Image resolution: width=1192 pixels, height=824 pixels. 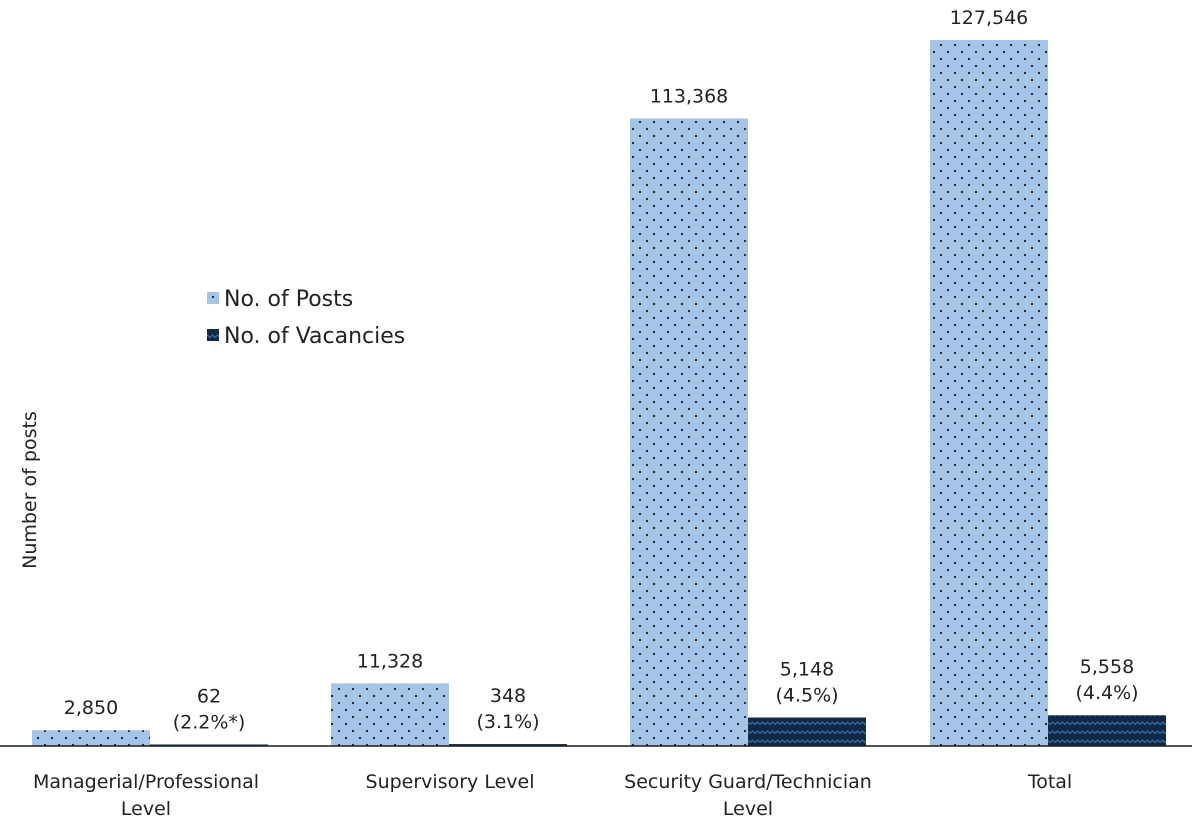 I want to click on x-tick-label-2: Security Guard/Technician Level, so click(x=748, y=795).